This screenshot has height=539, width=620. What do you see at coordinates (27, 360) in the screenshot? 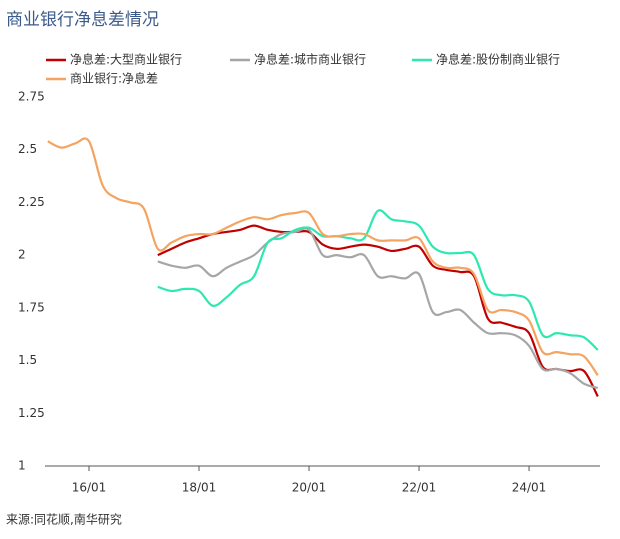
I see `y-tick-label: 1.5` at bounding box center [27, 360].